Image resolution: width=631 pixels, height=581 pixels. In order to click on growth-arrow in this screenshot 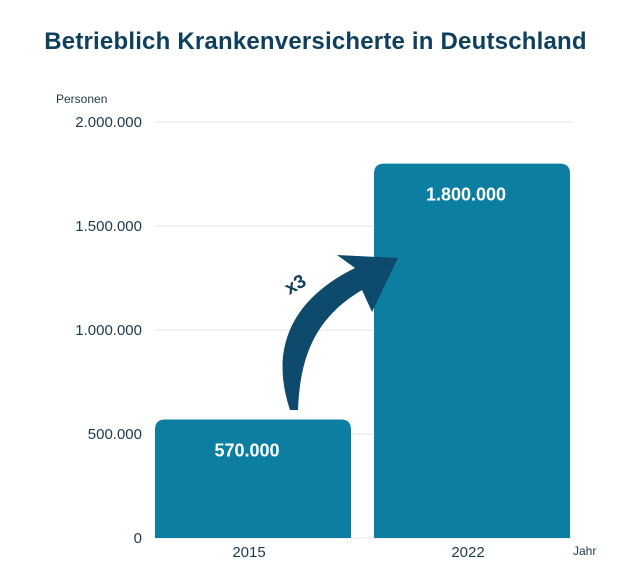, I will do `click(340, 332)`.